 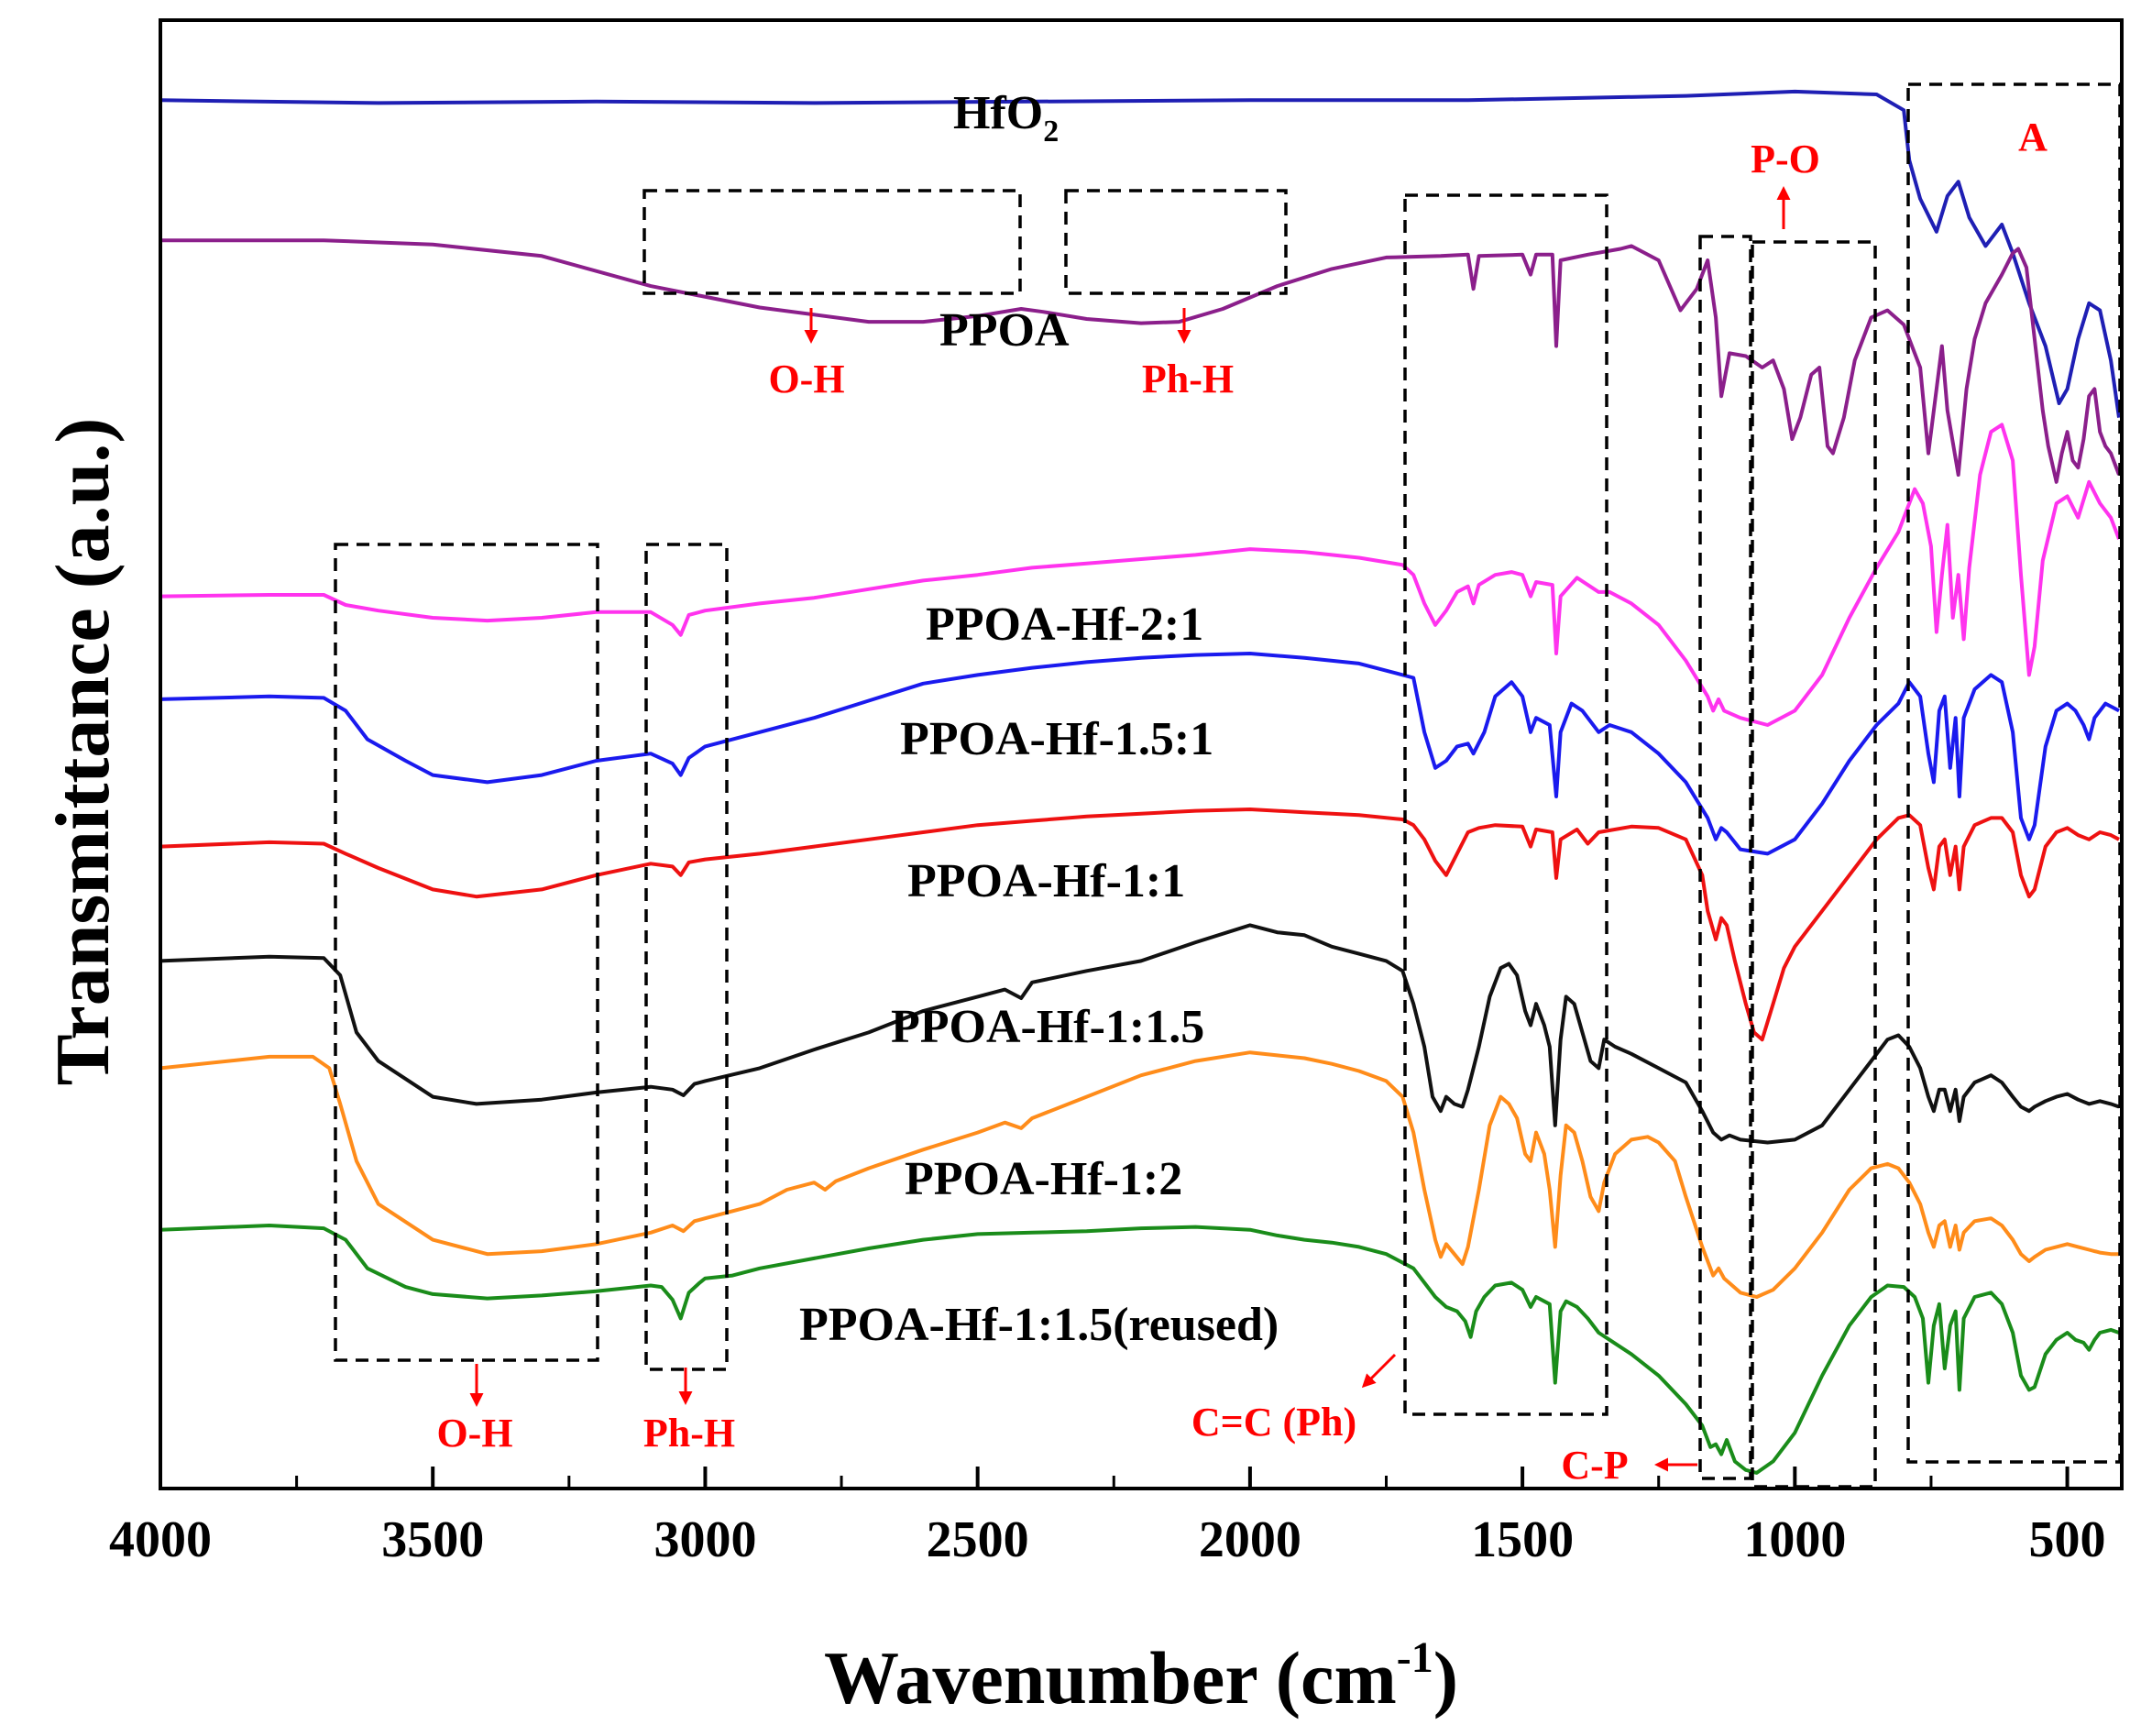 I want to click on box-ppoa-phh, so click(x=1176, y=242).